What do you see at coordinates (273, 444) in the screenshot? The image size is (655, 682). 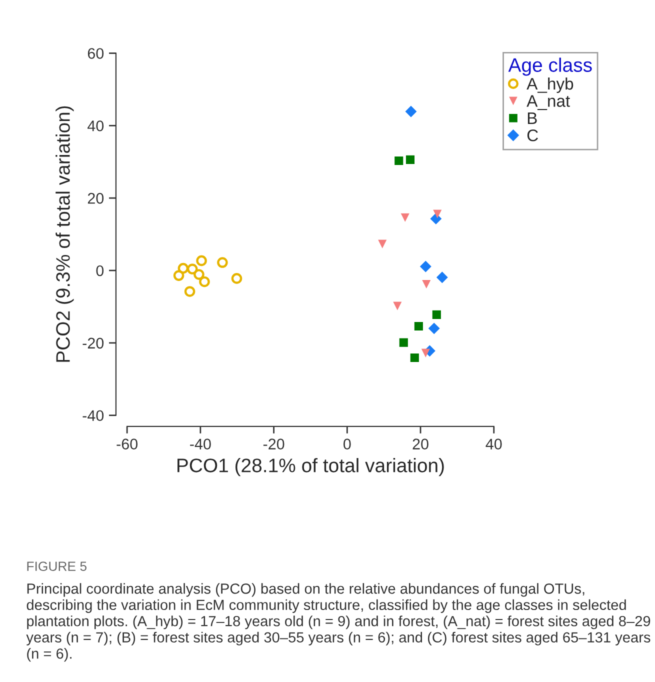 I see `x-tick-label: -20` at bounding box center [273, 444].